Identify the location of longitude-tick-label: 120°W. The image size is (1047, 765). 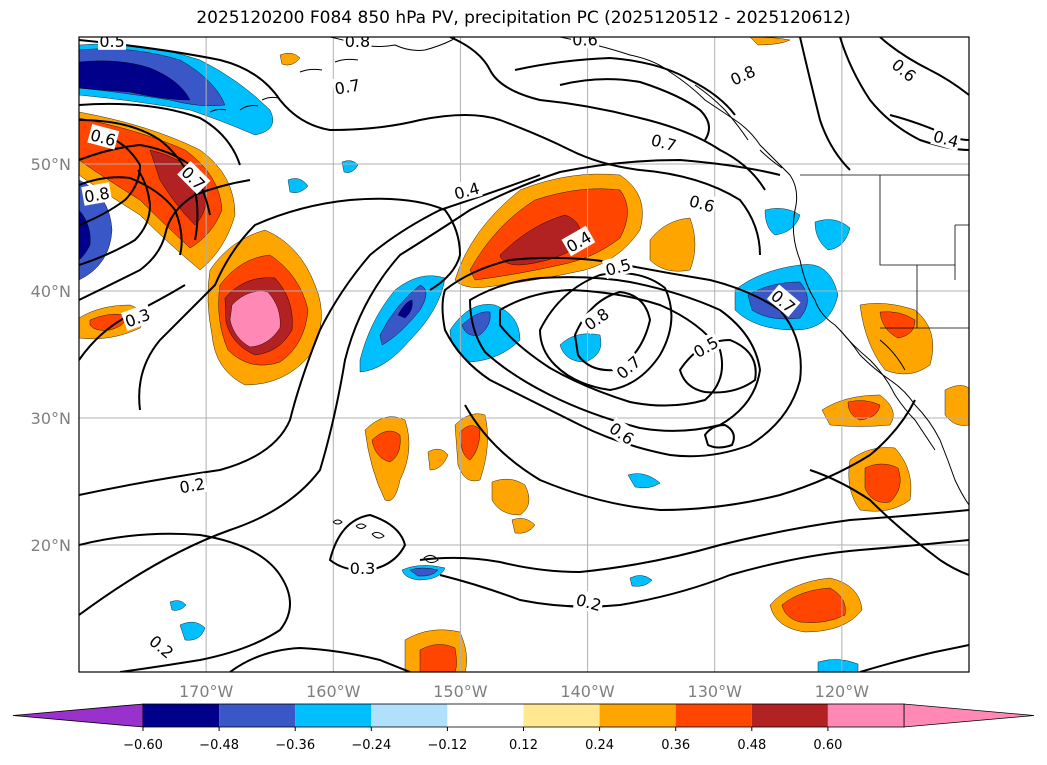
(842, 691).